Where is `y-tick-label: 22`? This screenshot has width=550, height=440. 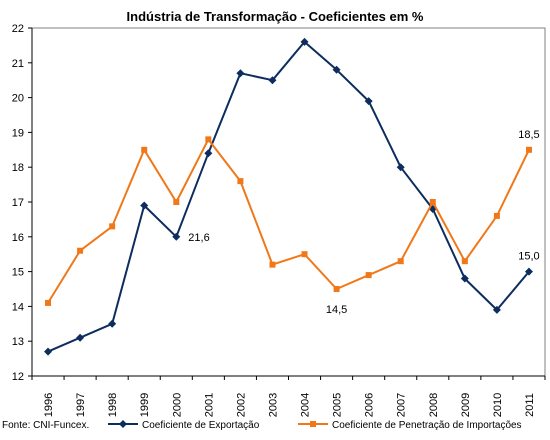 y-tick-label: 22 is located at coordinates (18, 29).